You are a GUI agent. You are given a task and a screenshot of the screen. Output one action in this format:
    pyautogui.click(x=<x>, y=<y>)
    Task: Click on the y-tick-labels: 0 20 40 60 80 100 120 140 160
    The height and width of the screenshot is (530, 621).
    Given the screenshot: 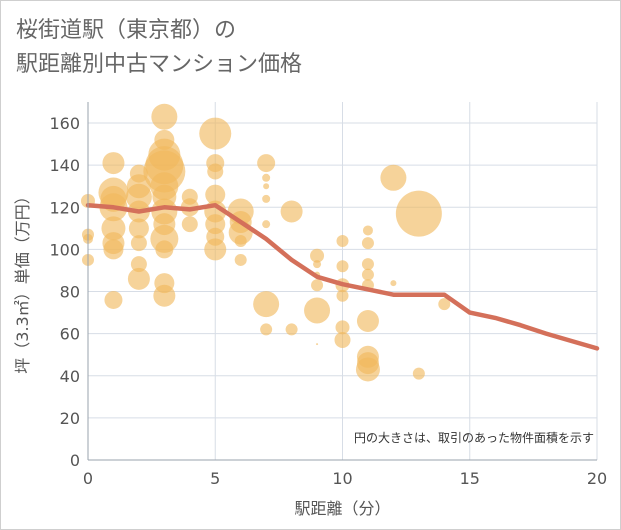 What is the action you would take?
    pyautogui.click(x=64, y=292)
    